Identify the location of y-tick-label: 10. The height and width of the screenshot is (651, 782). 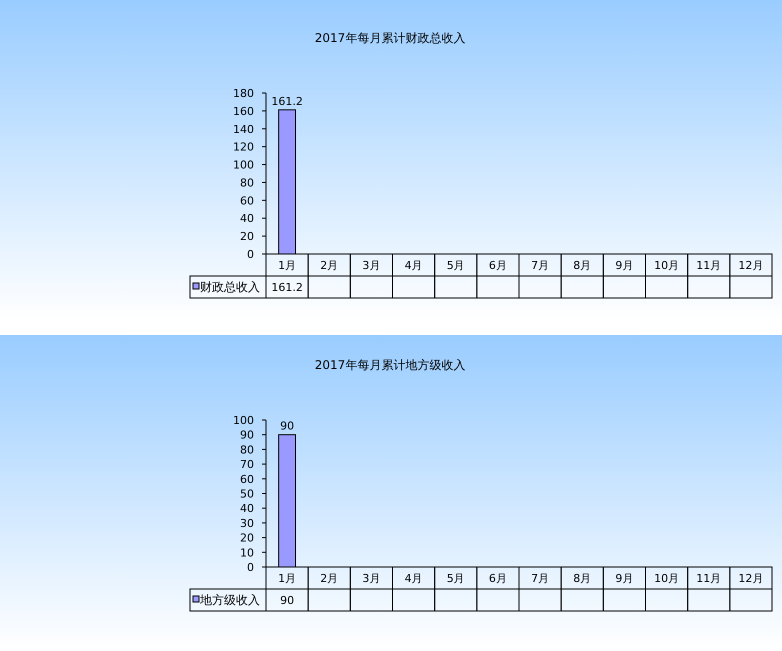
(247, 553).